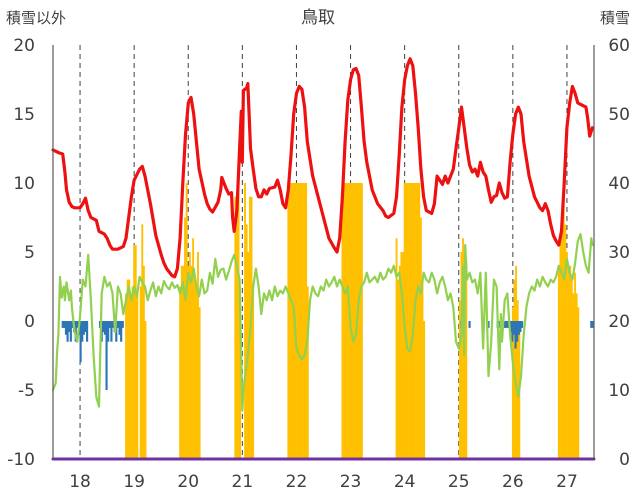  I want to click on x-tick-label: 21, so click(243, 482).